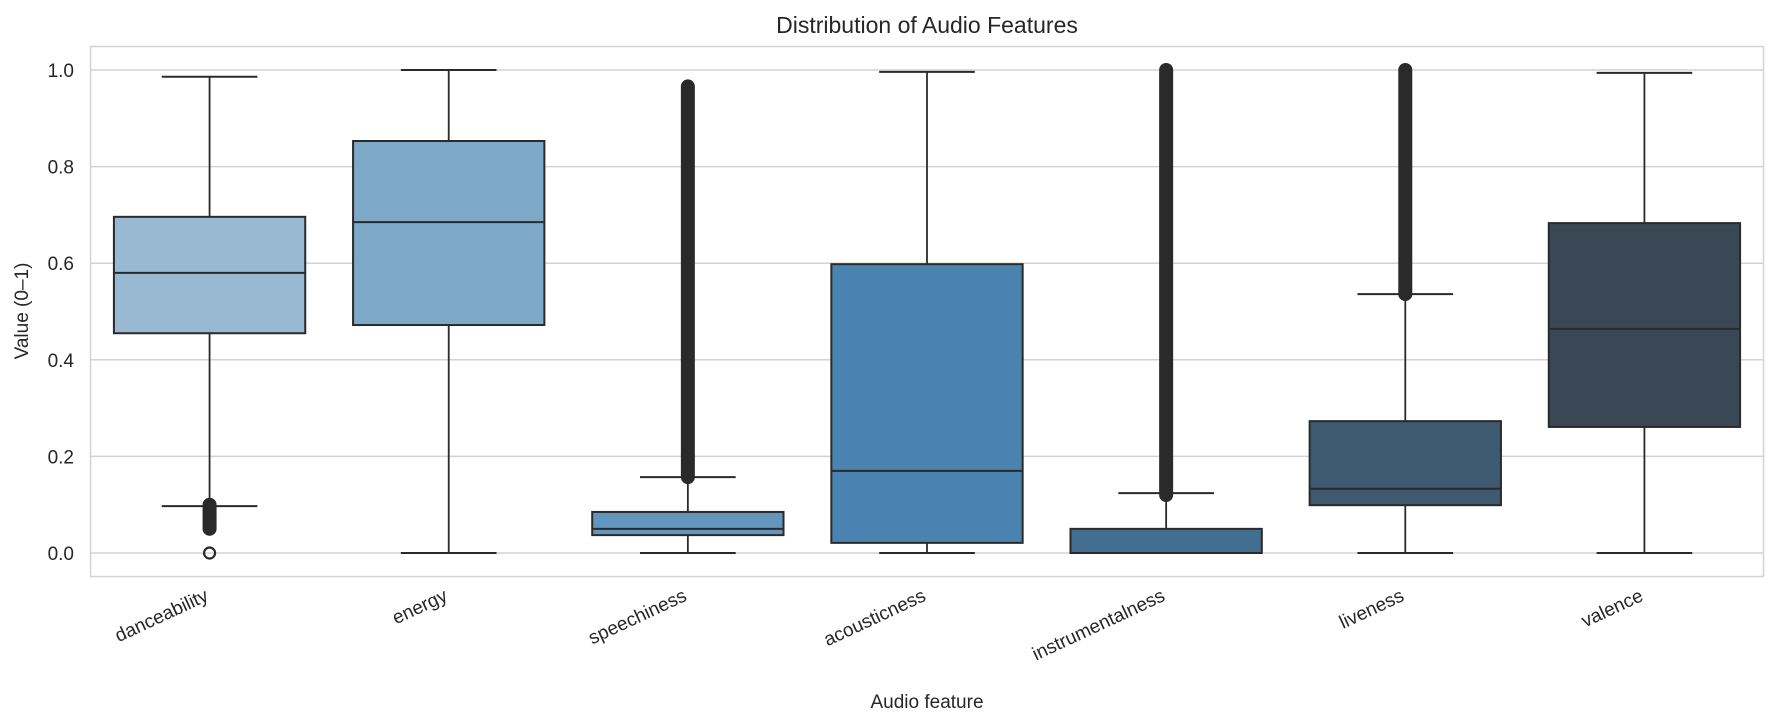 Image resolution: width=1779 pixels, height=726 pixels. Describe the element at coordinates (926, 702) in the screenshot. I see `x-axis-label: Audio feature` at that location.